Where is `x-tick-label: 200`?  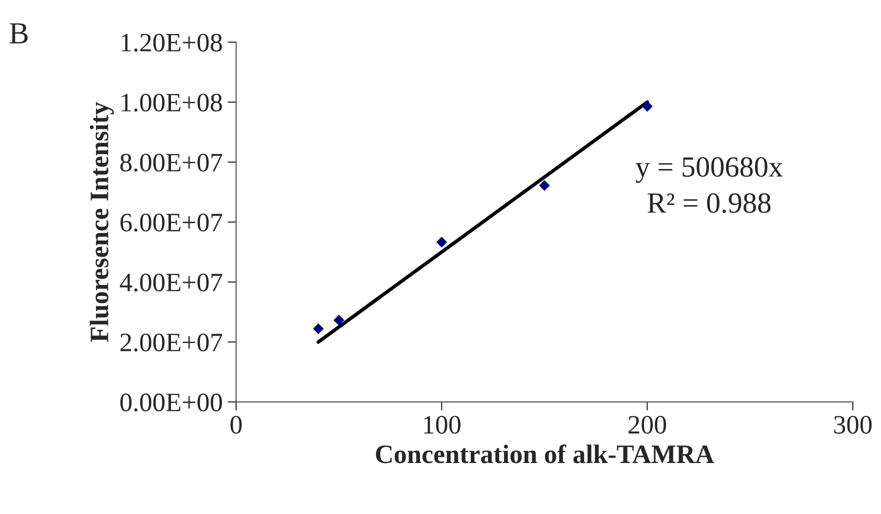
x-tick-label: 200 is located at coordinates (647, 425).